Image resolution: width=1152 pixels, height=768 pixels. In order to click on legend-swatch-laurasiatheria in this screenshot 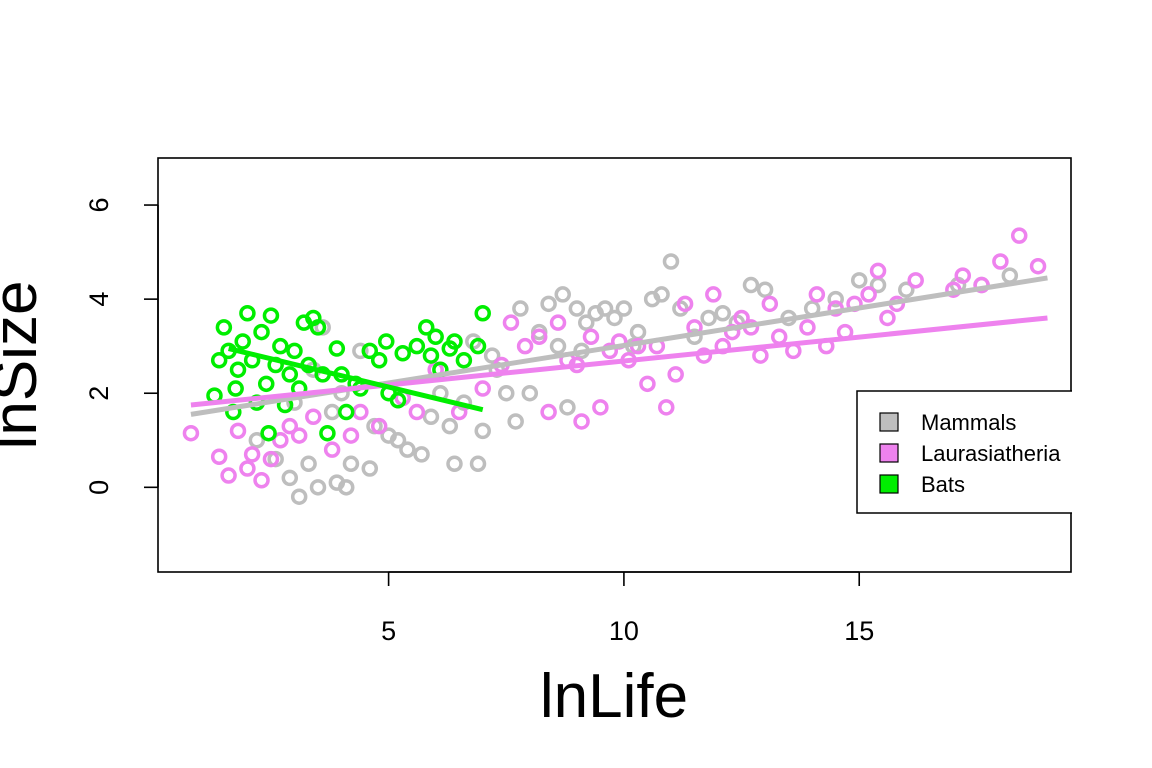, I will do `click(889, 453)`.